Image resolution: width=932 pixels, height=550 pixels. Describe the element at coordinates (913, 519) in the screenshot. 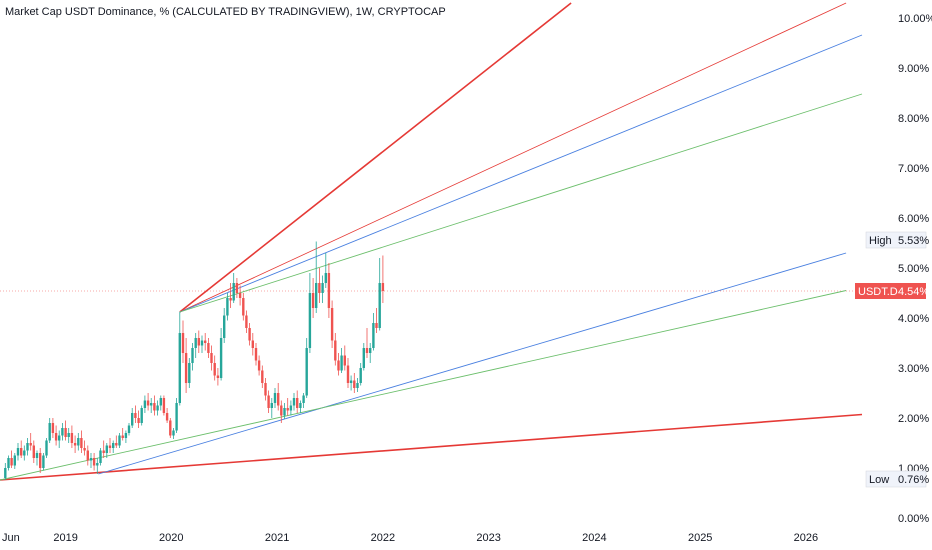

I see `y-tick-label: 0.00%` at that location.